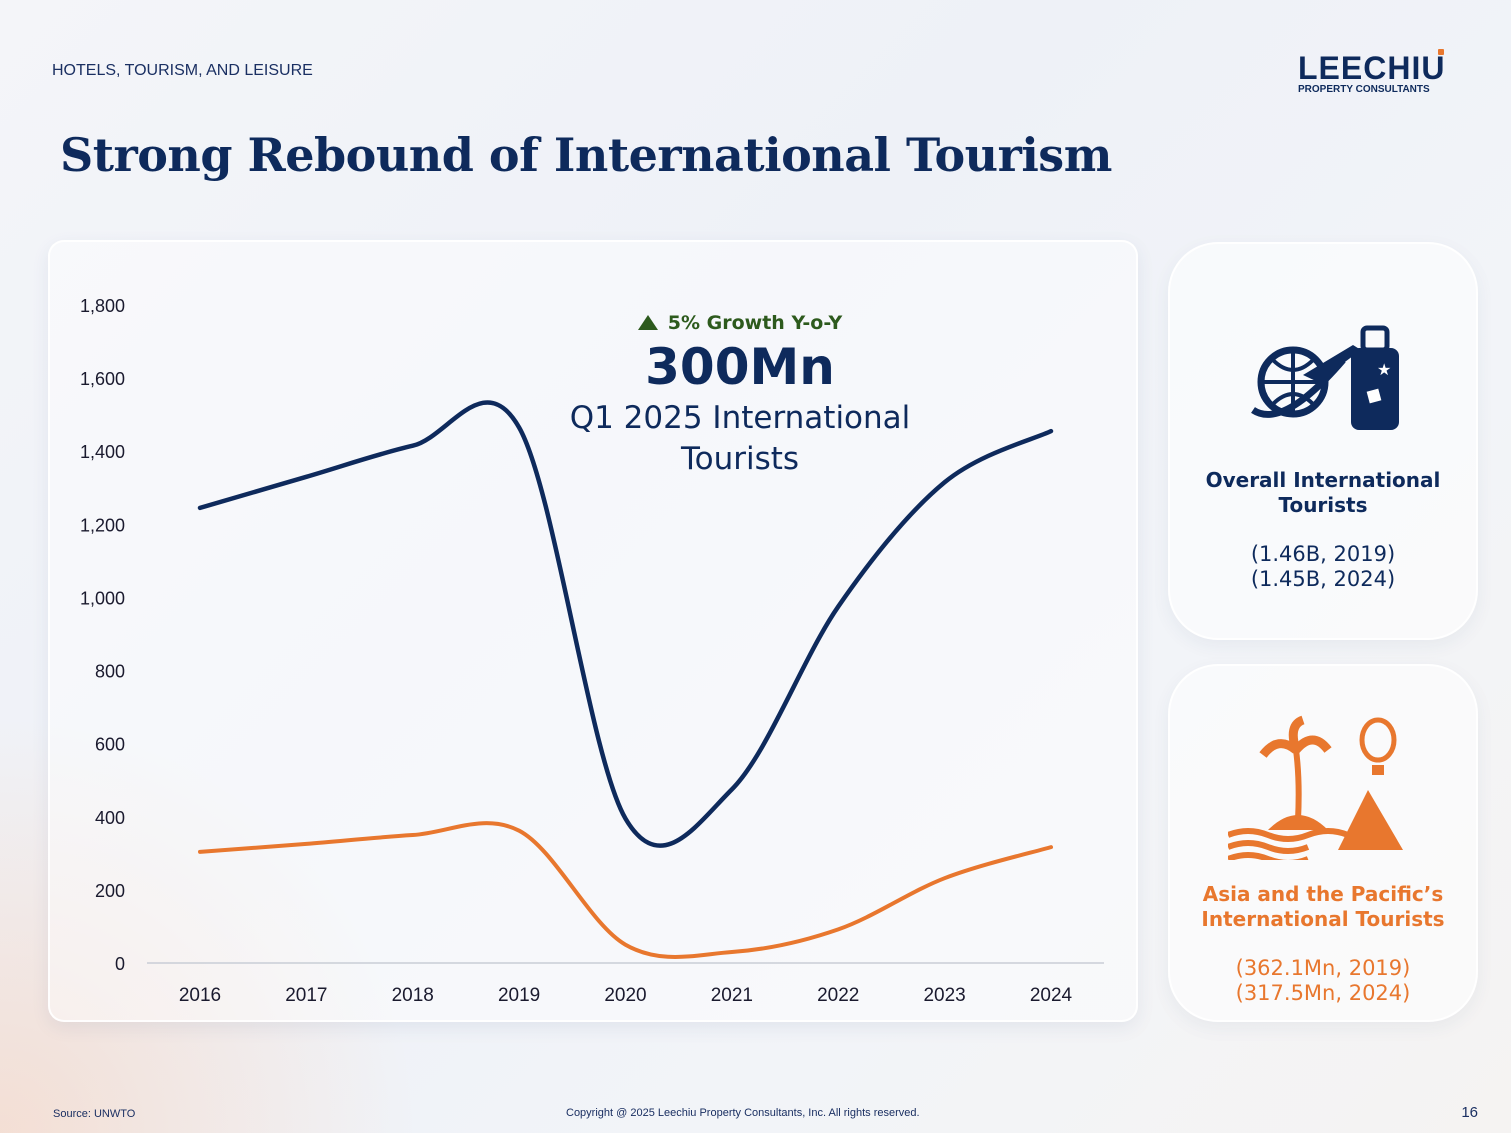 The image size is (1511, 1133). Describe the element at coordinates (740, 418) in the screenshot. I see `callout-label-1: Q1 2025 International` at that location.